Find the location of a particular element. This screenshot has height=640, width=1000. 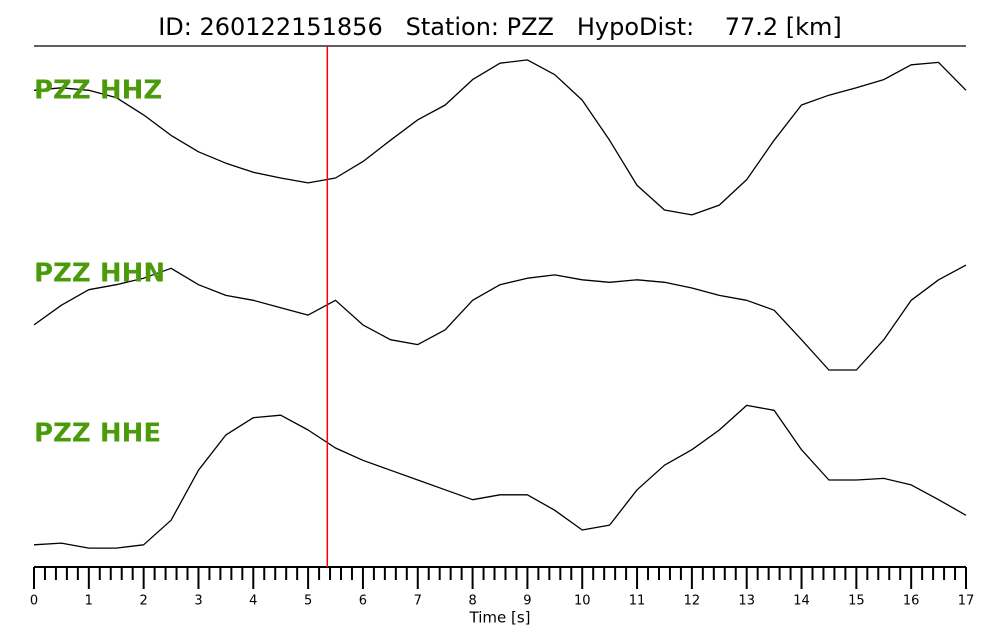

x-tick-label: 6 is located at coordinates (363, 601).